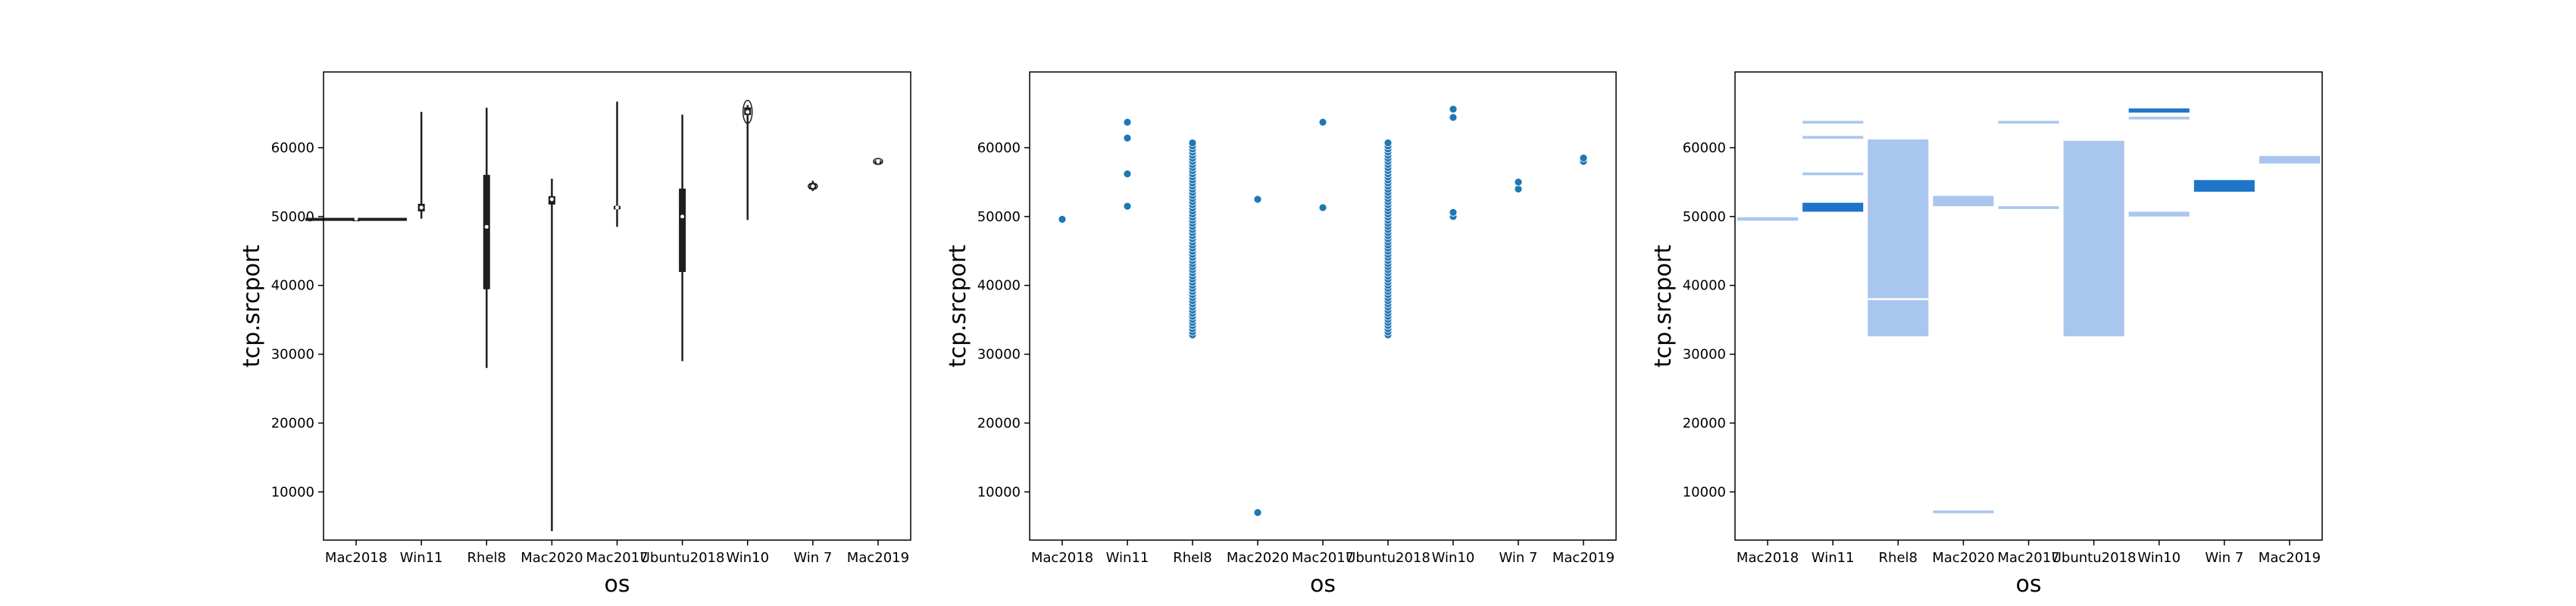 Image resolution: width=2576 pixels, height=606 pixels. What do you see at coordinates (486, 231) in the screenshot?
I see `violin-box` at bounding box center [486, 231].